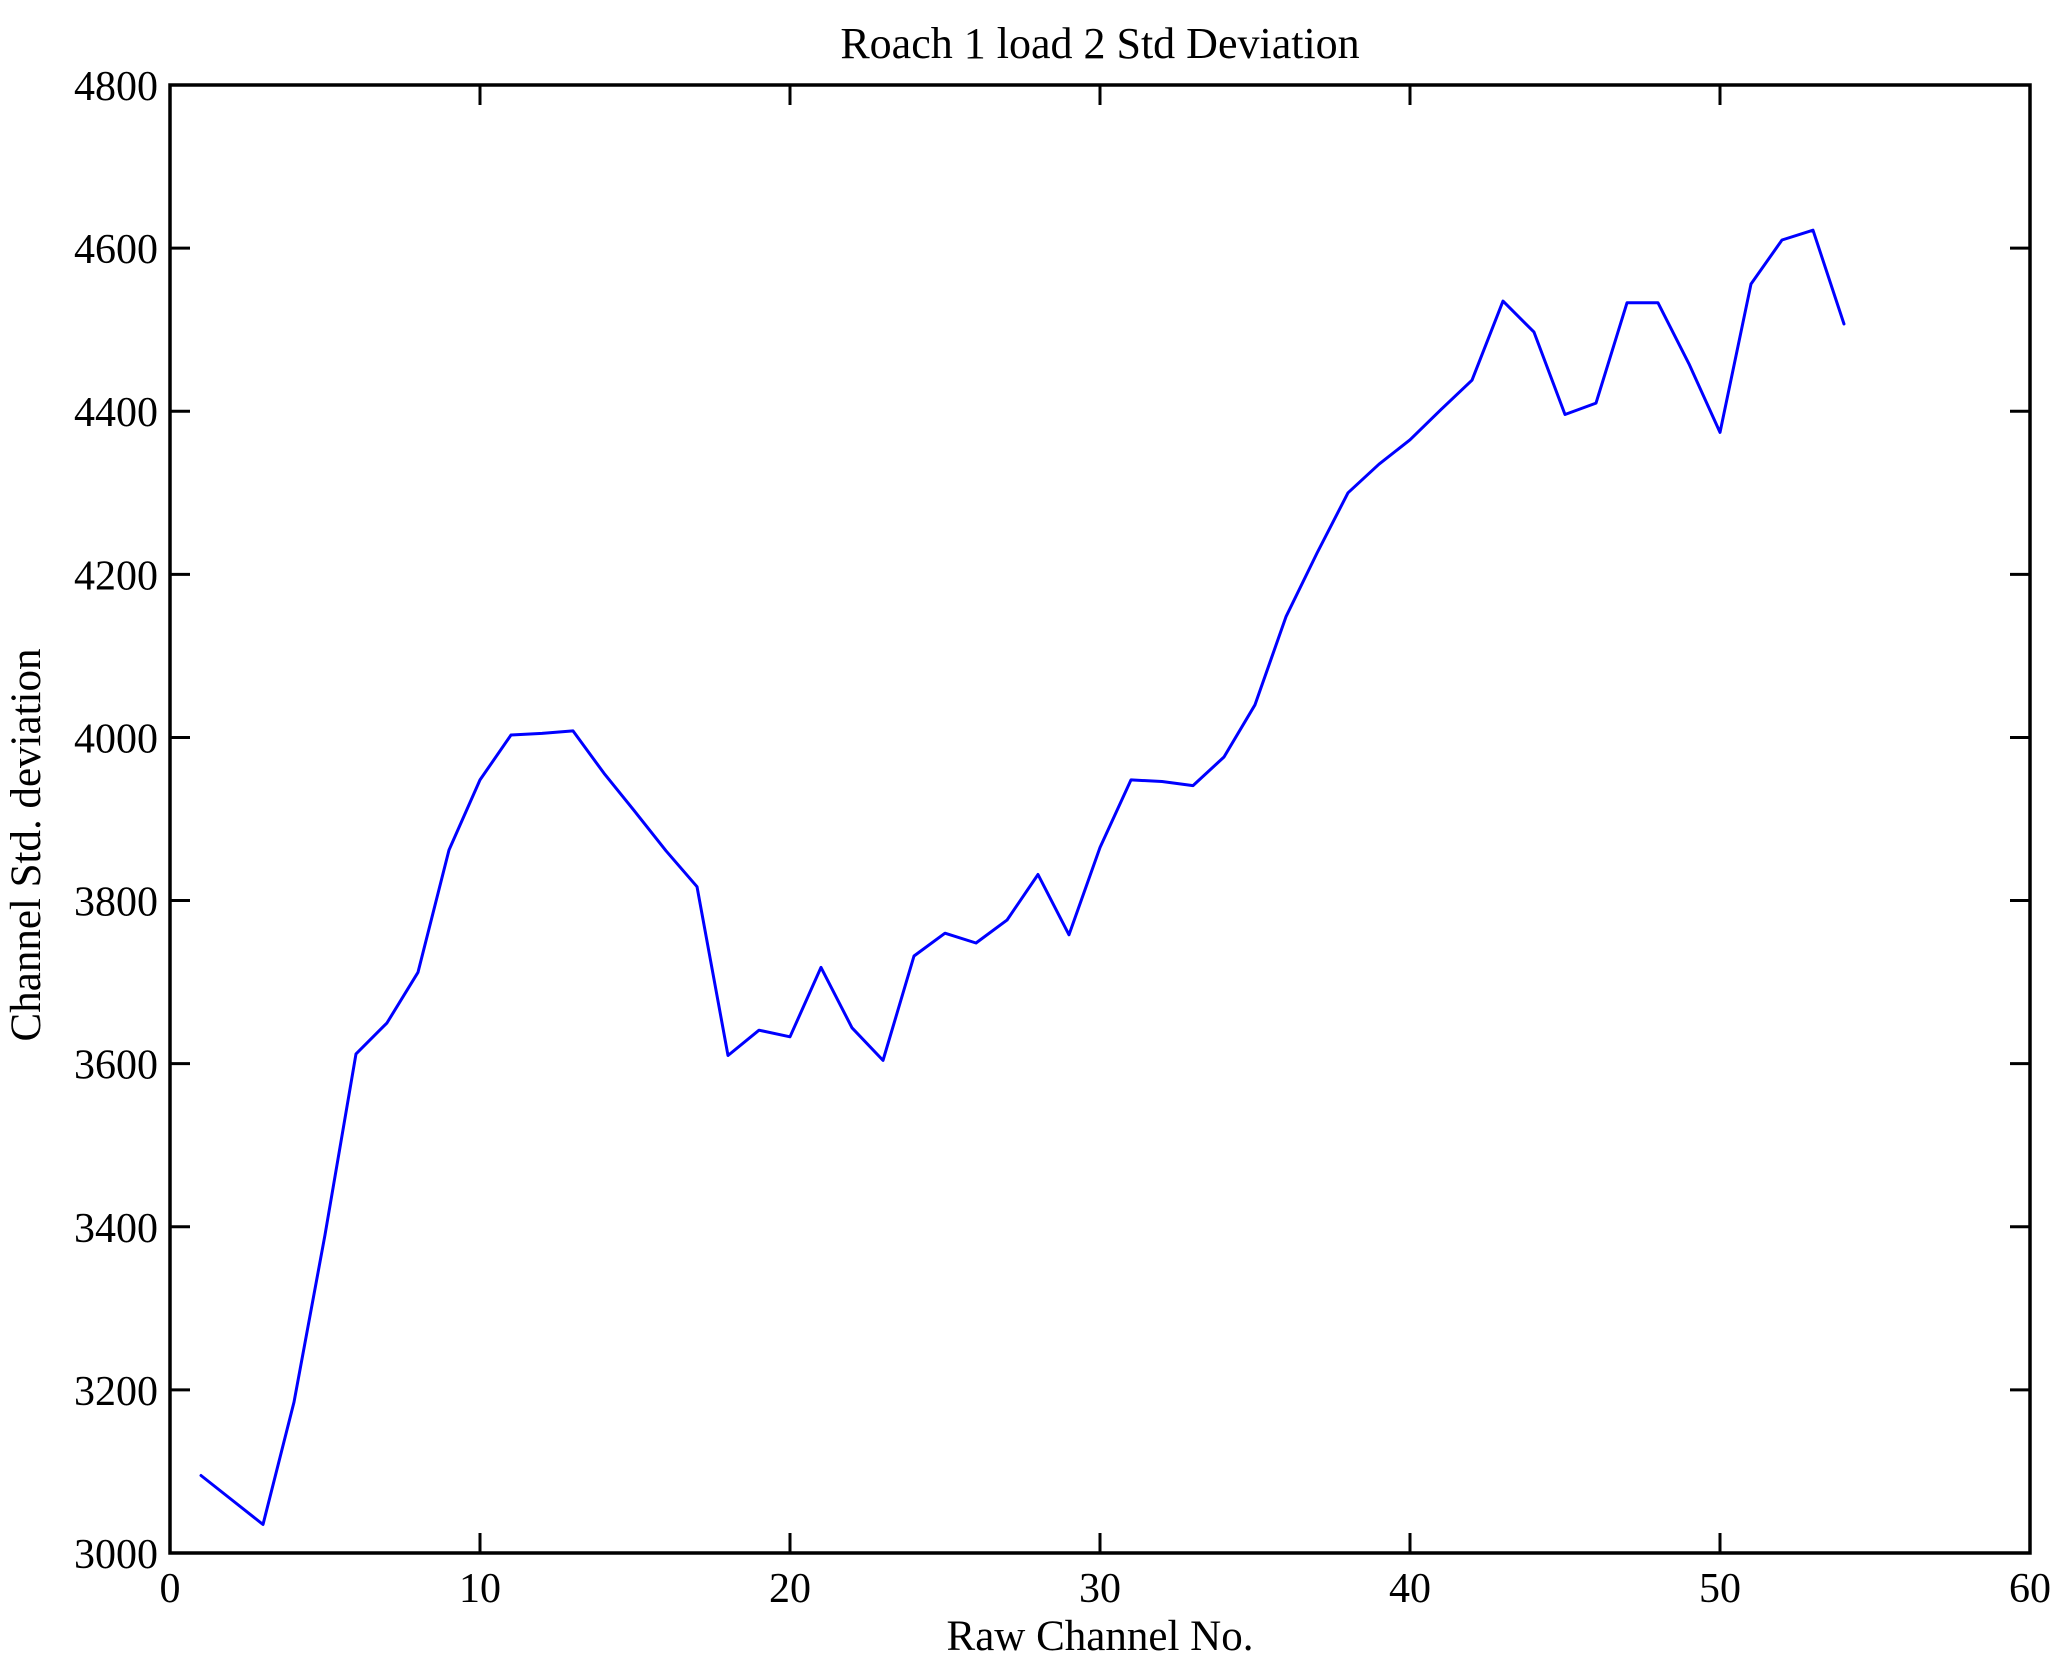  I want to click on y-tick-label: 4800, so click(116, 87).